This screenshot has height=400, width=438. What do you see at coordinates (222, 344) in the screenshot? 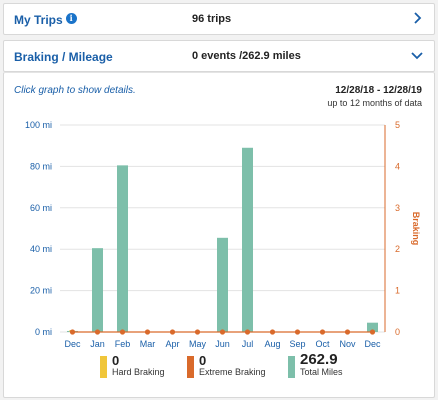
I see `x-tick-label: Jun` at bounding box center [222, 344].